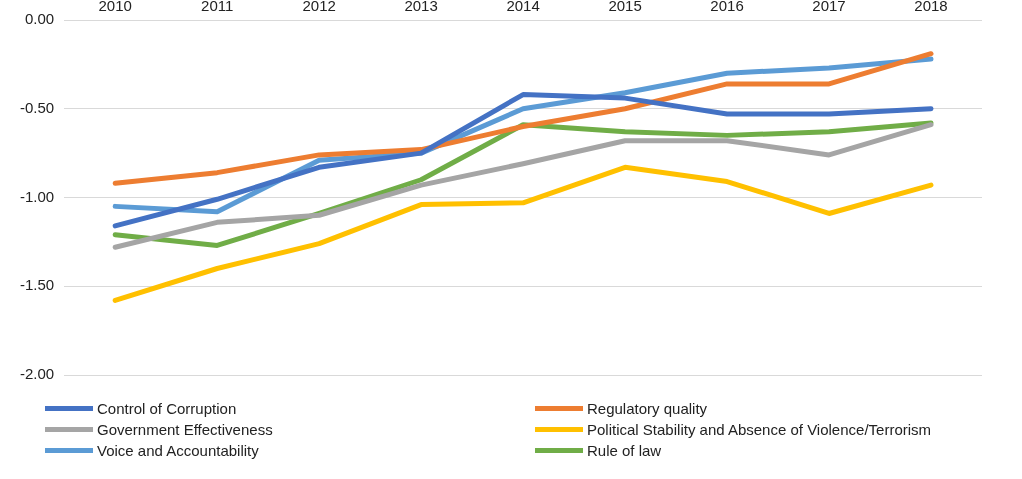 The height and width of the screenshot is (479, 1022). I want to click on x-tick-label: 2010, so click(115, 7).